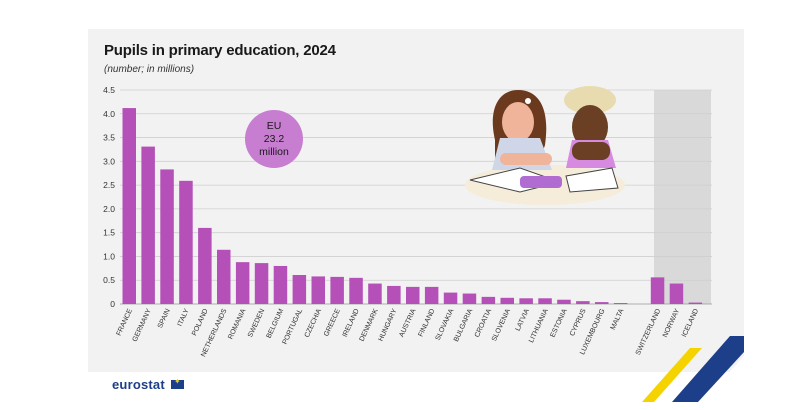  What do you see at coordinates (578, 323) in the screenshot?
I see `x-label-cyprus: CYPRUS` at bounding box center [578, 323].